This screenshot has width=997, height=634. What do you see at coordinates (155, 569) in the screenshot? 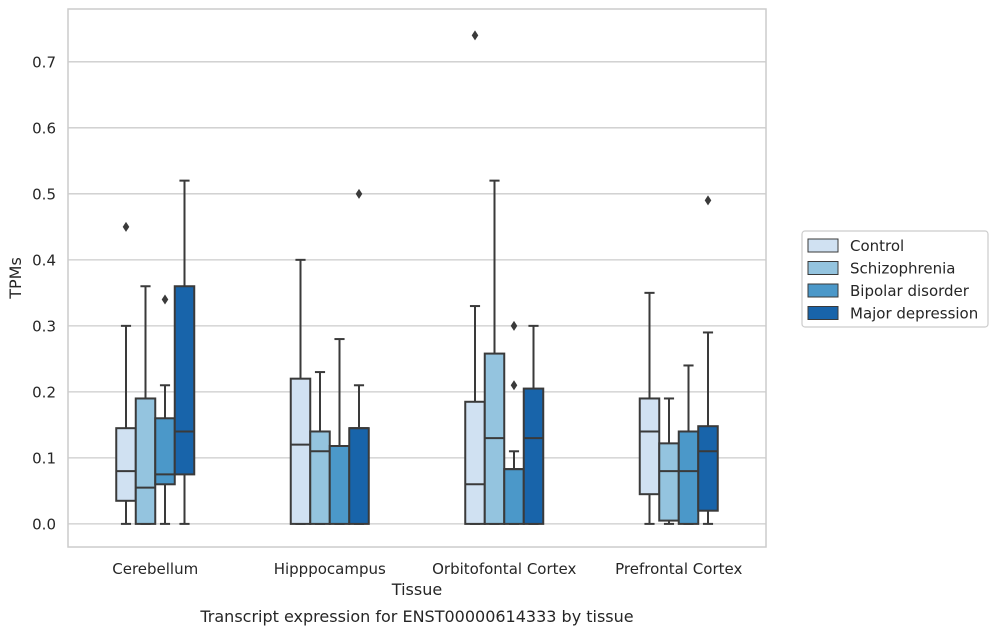
I see `x-tick-label: Cerebellum` at bounding box center [155, 569].